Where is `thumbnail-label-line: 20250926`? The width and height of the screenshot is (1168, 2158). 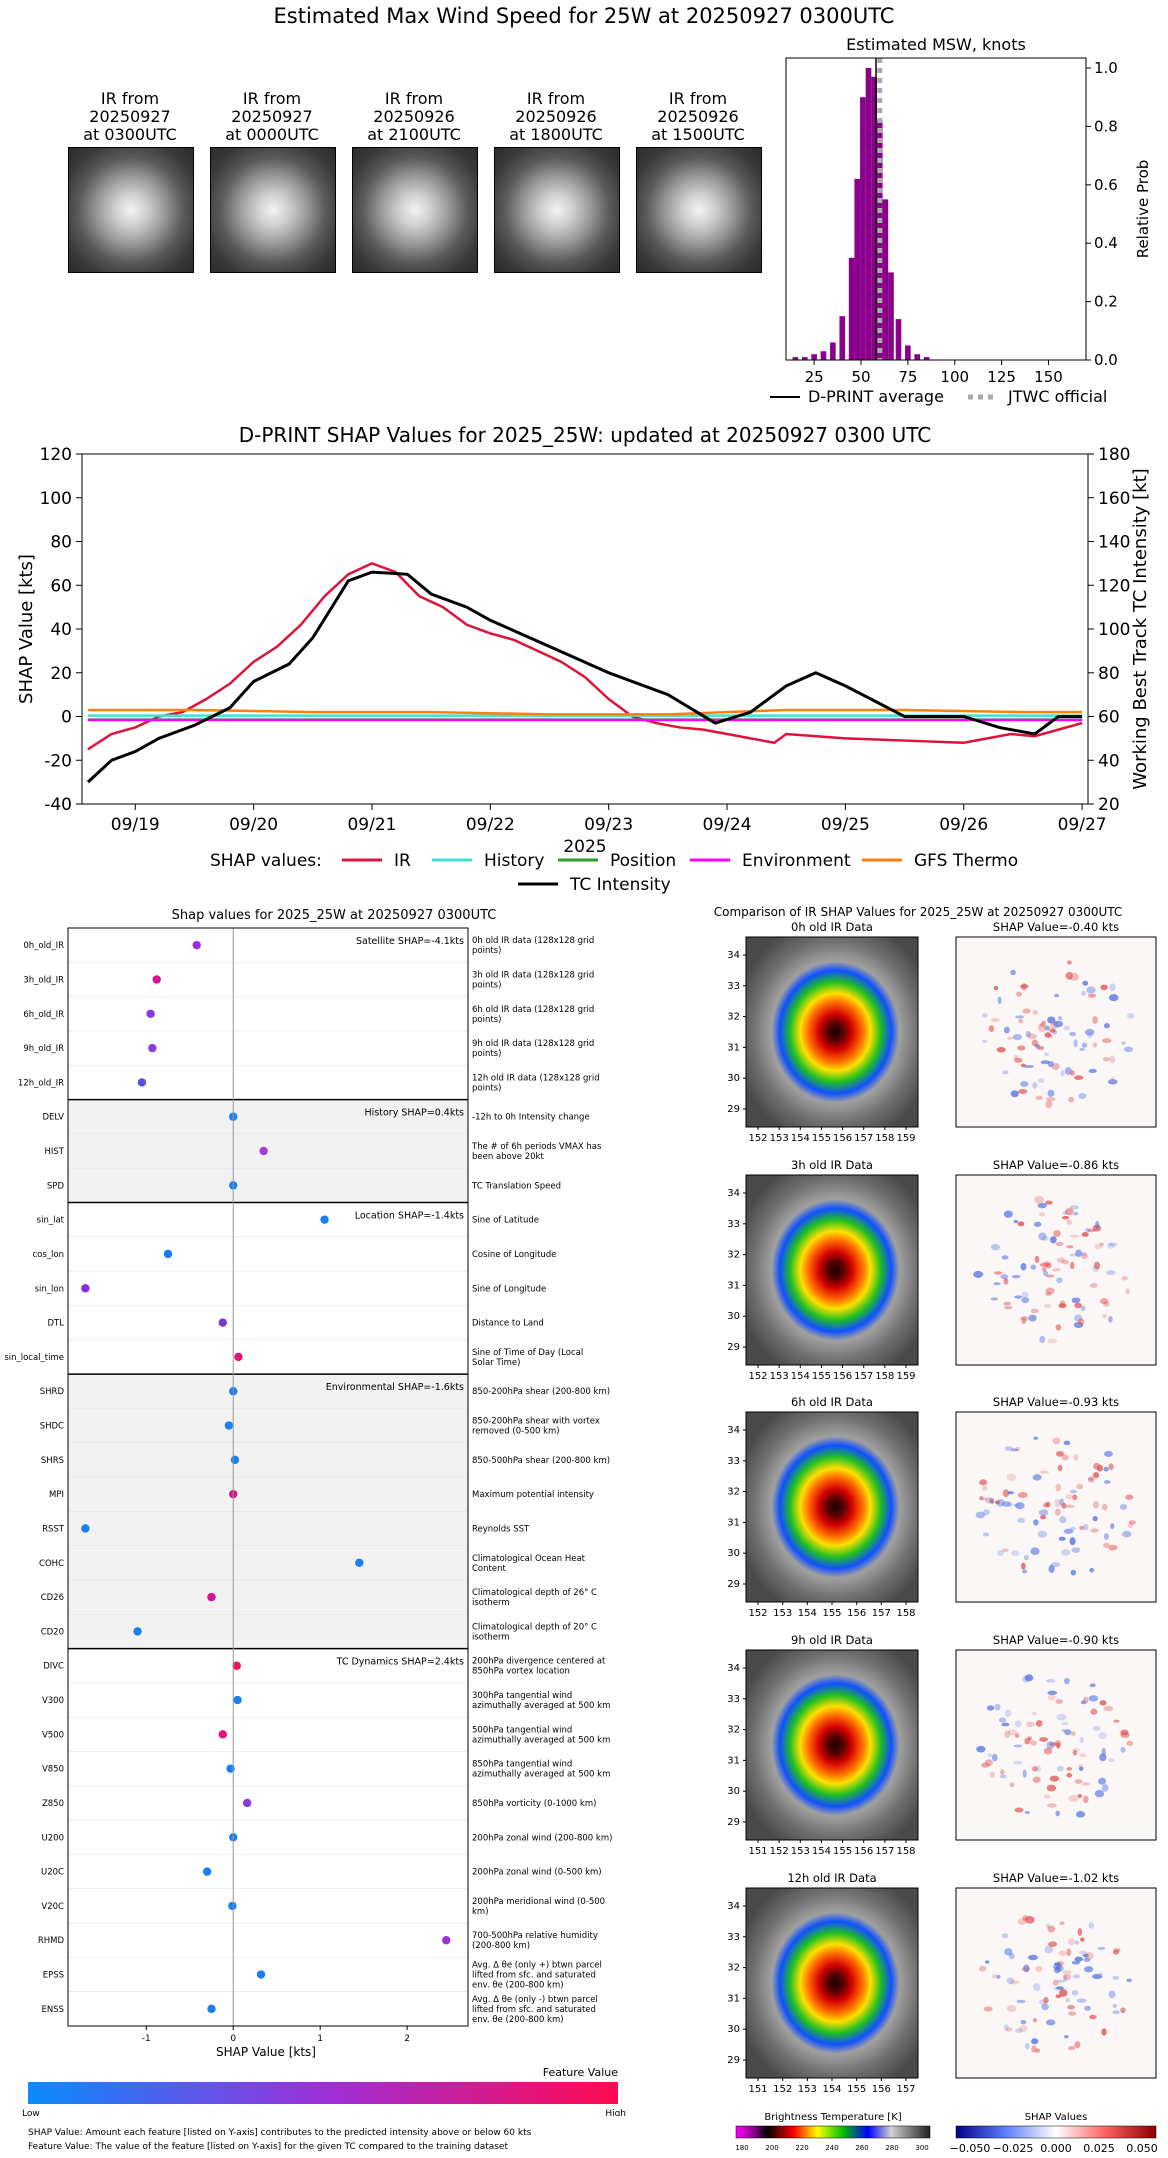
thumbnail-label-line: 20250926 is located at coordinates (556, 116).